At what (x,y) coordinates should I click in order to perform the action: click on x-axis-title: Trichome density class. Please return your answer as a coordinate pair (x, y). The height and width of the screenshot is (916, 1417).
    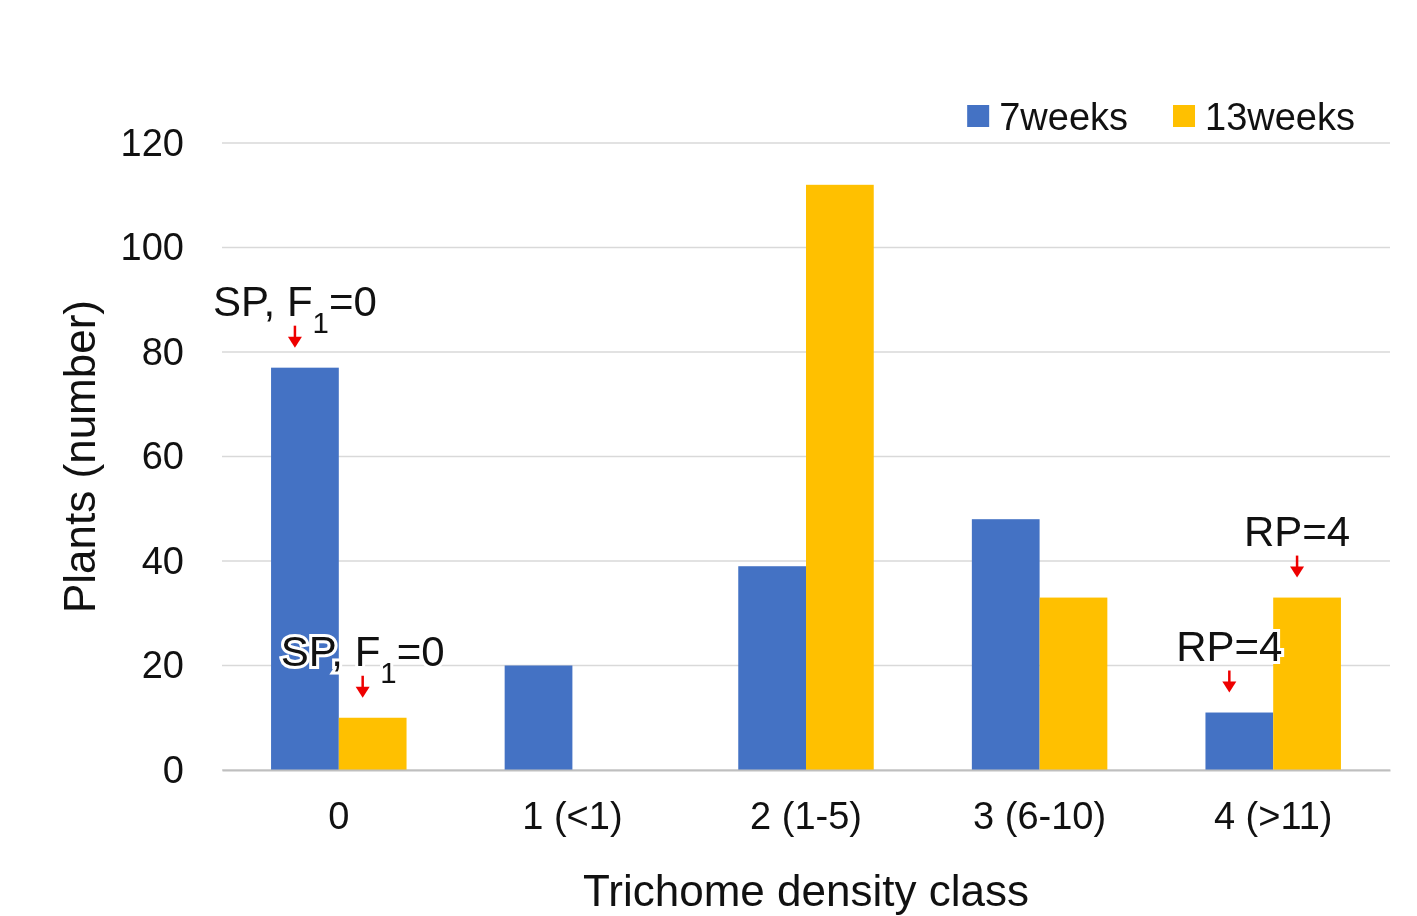
    Looking at the image, I should click on (806, 890).